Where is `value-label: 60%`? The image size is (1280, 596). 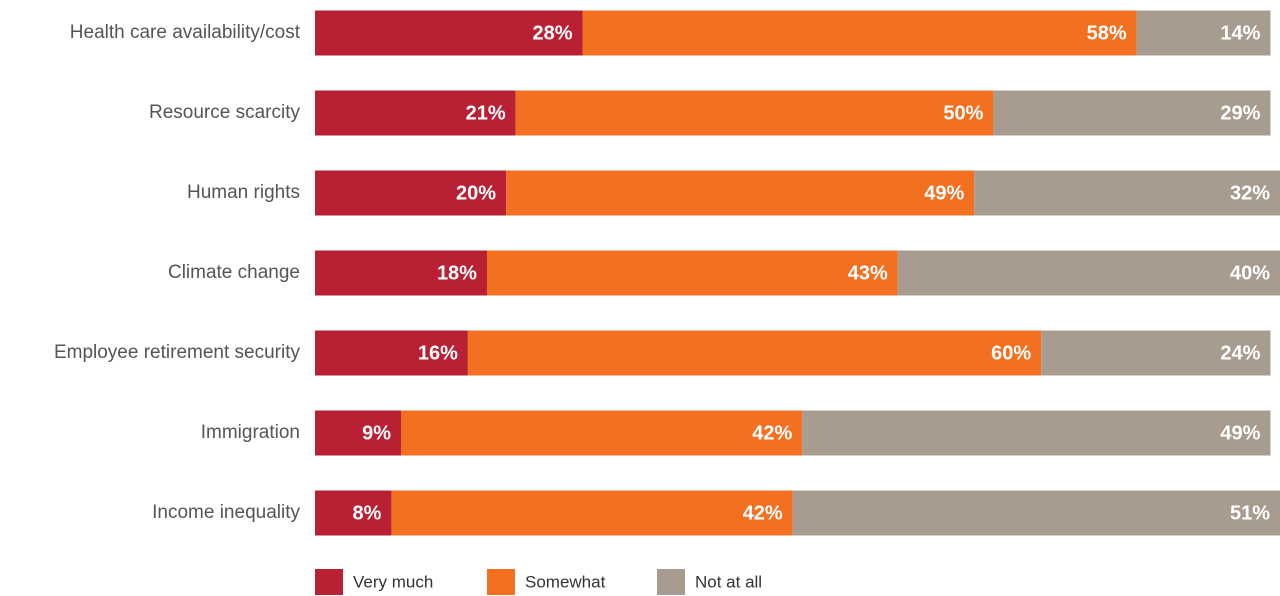
value-label: 60% is located at coordinates (1011, 353).